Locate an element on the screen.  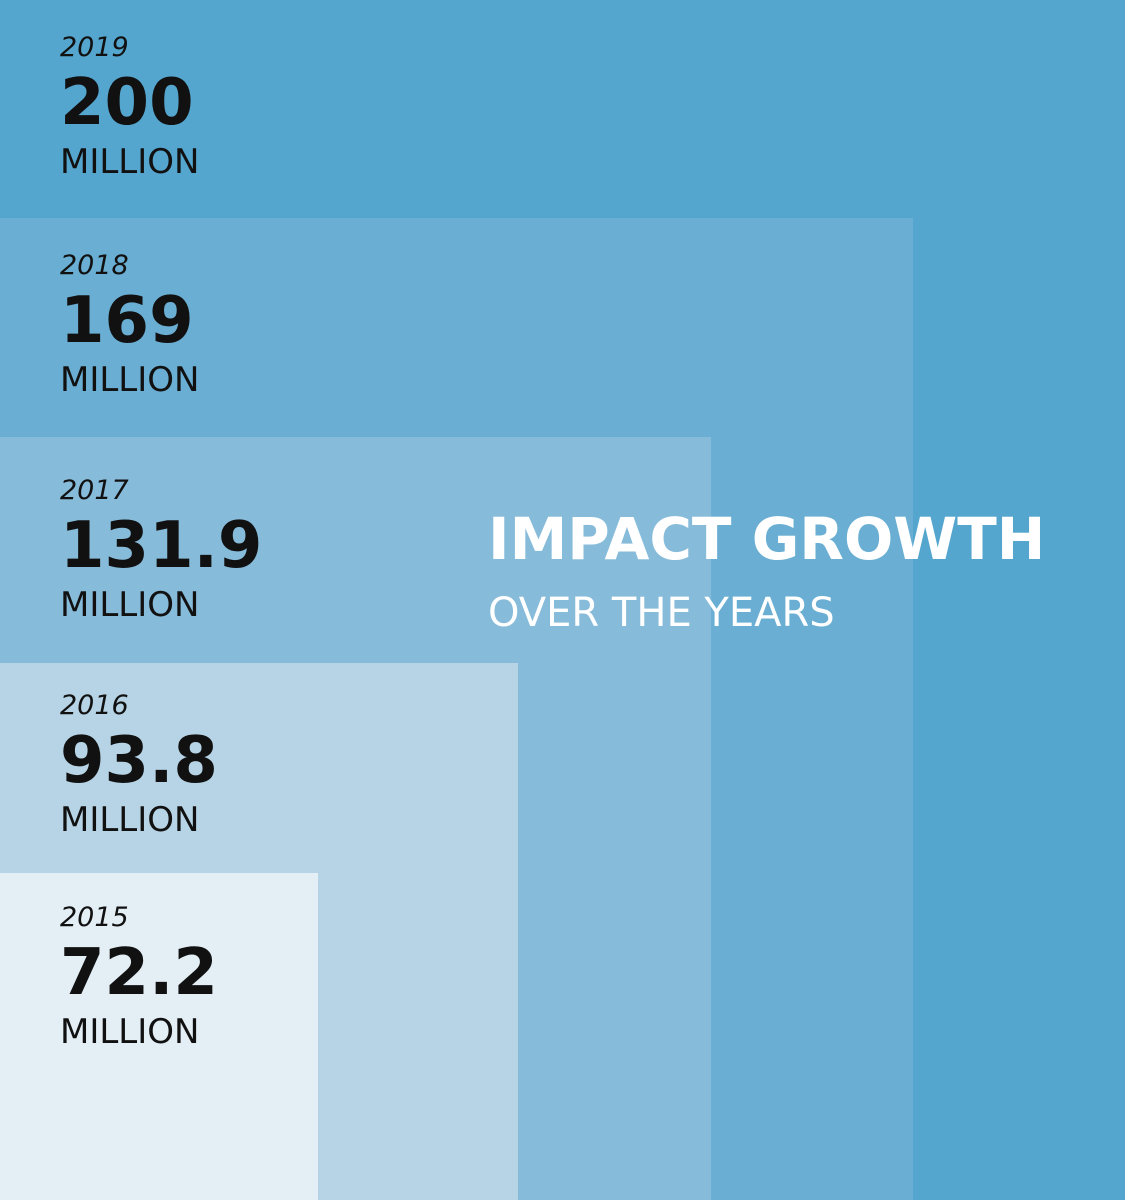
subtitle: OVER THE YEARS is located at coordinates (661, 613).